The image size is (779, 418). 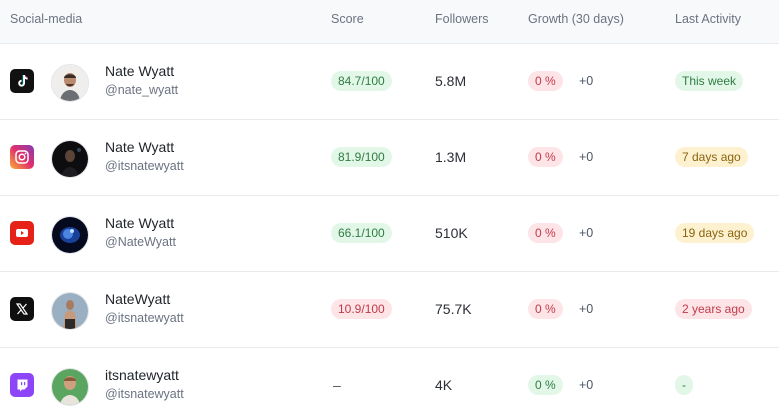 I want to click on header-followers: Followers, so click(x=462, y=19).